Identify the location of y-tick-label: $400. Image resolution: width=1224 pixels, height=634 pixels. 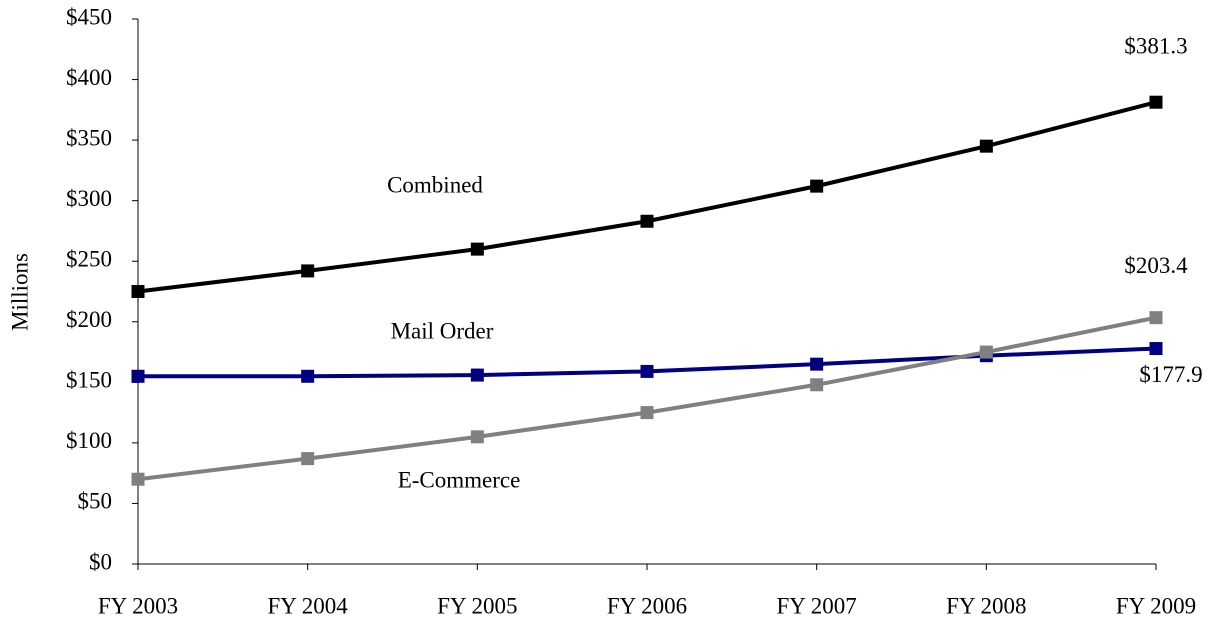
(89, 77).